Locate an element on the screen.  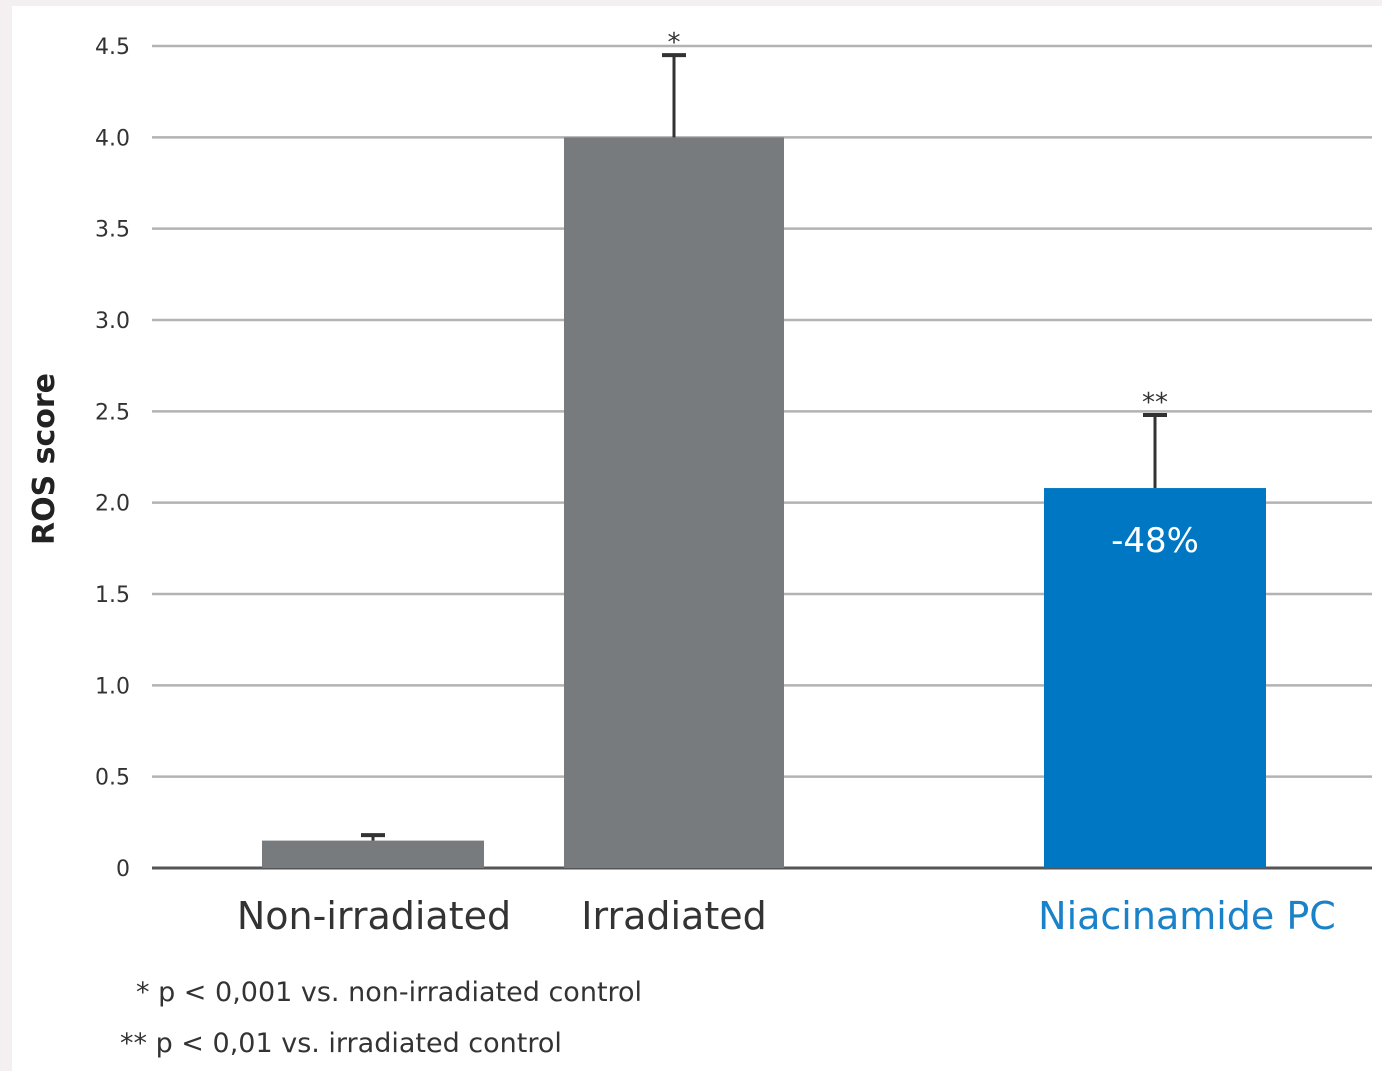
y-axis-ticks: 0 0.5 1.0 1.5 2.0 2.5 3.0 3.5 4.0 4.5 is located at coordinates (112, 458).